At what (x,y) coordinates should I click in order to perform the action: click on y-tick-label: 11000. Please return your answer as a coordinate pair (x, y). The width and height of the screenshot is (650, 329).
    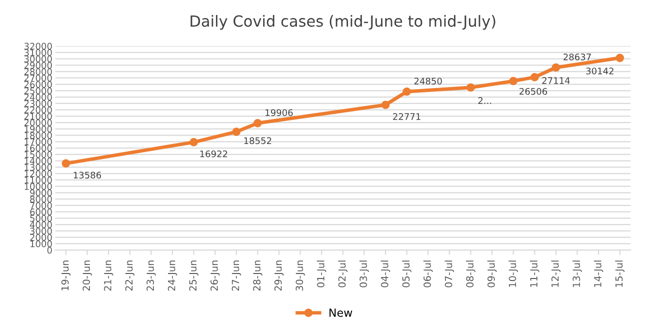
    Looking at the image, I should click on (38, 180).